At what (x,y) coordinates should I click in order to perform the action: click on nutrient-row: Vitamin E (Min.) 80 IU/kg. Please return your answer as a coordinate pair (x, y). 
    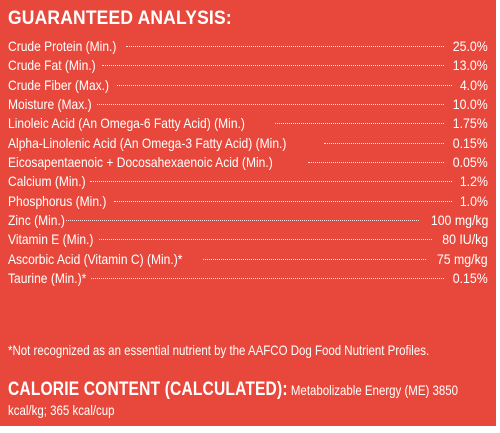
    Looking at the image, I should click on (248, 239).